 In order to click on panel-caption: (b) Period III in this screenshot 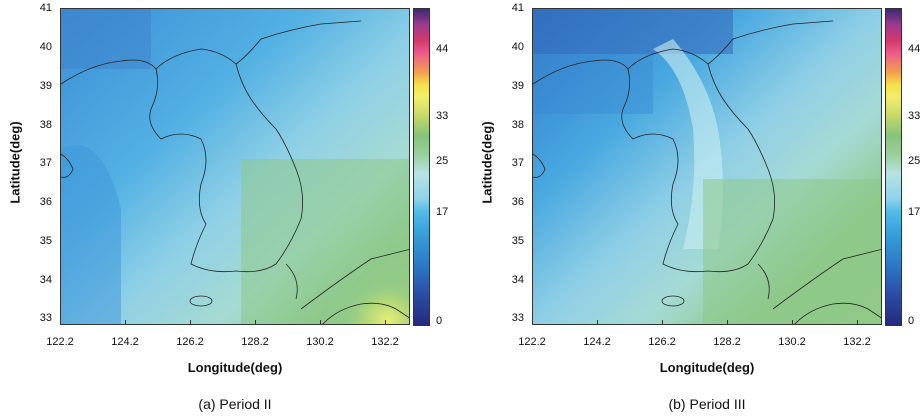, I will do `click(707, 404)`.